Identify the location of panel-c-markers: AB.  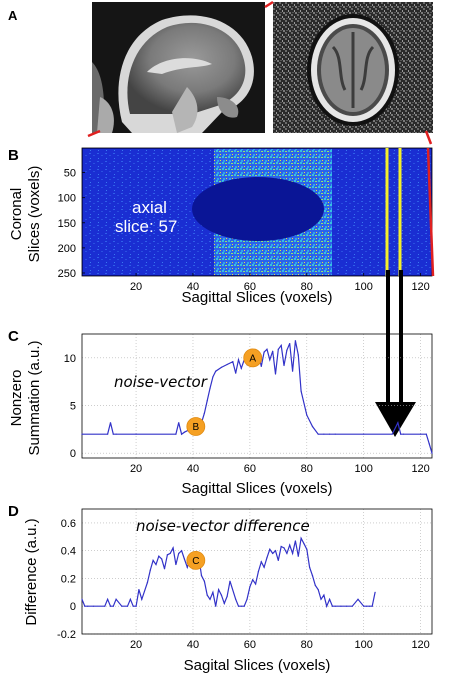
(257, 397).